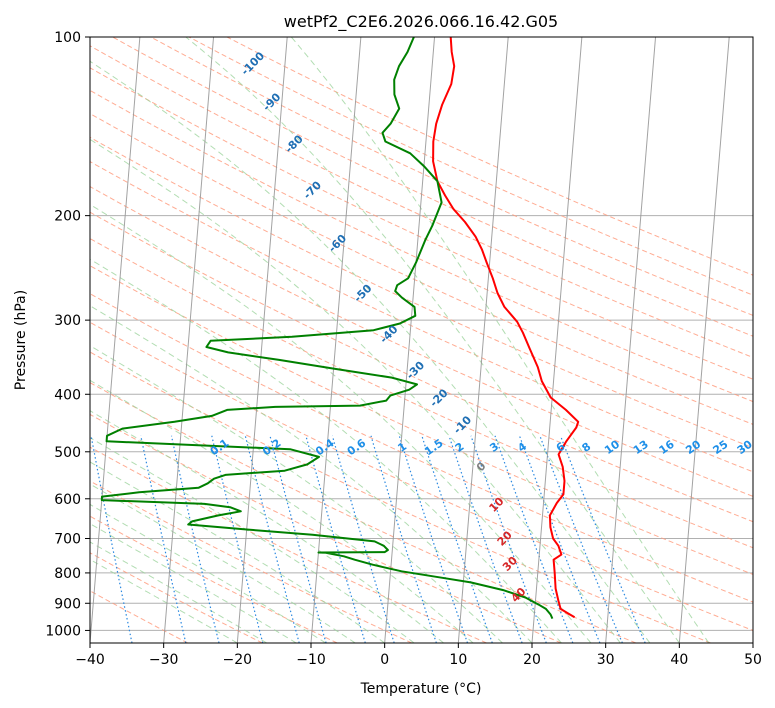 This screenshot has height=708, width=775. Describe the element at coordinates (505, 538) in the screenshot. I see `isotherm-label: 20` at that location.